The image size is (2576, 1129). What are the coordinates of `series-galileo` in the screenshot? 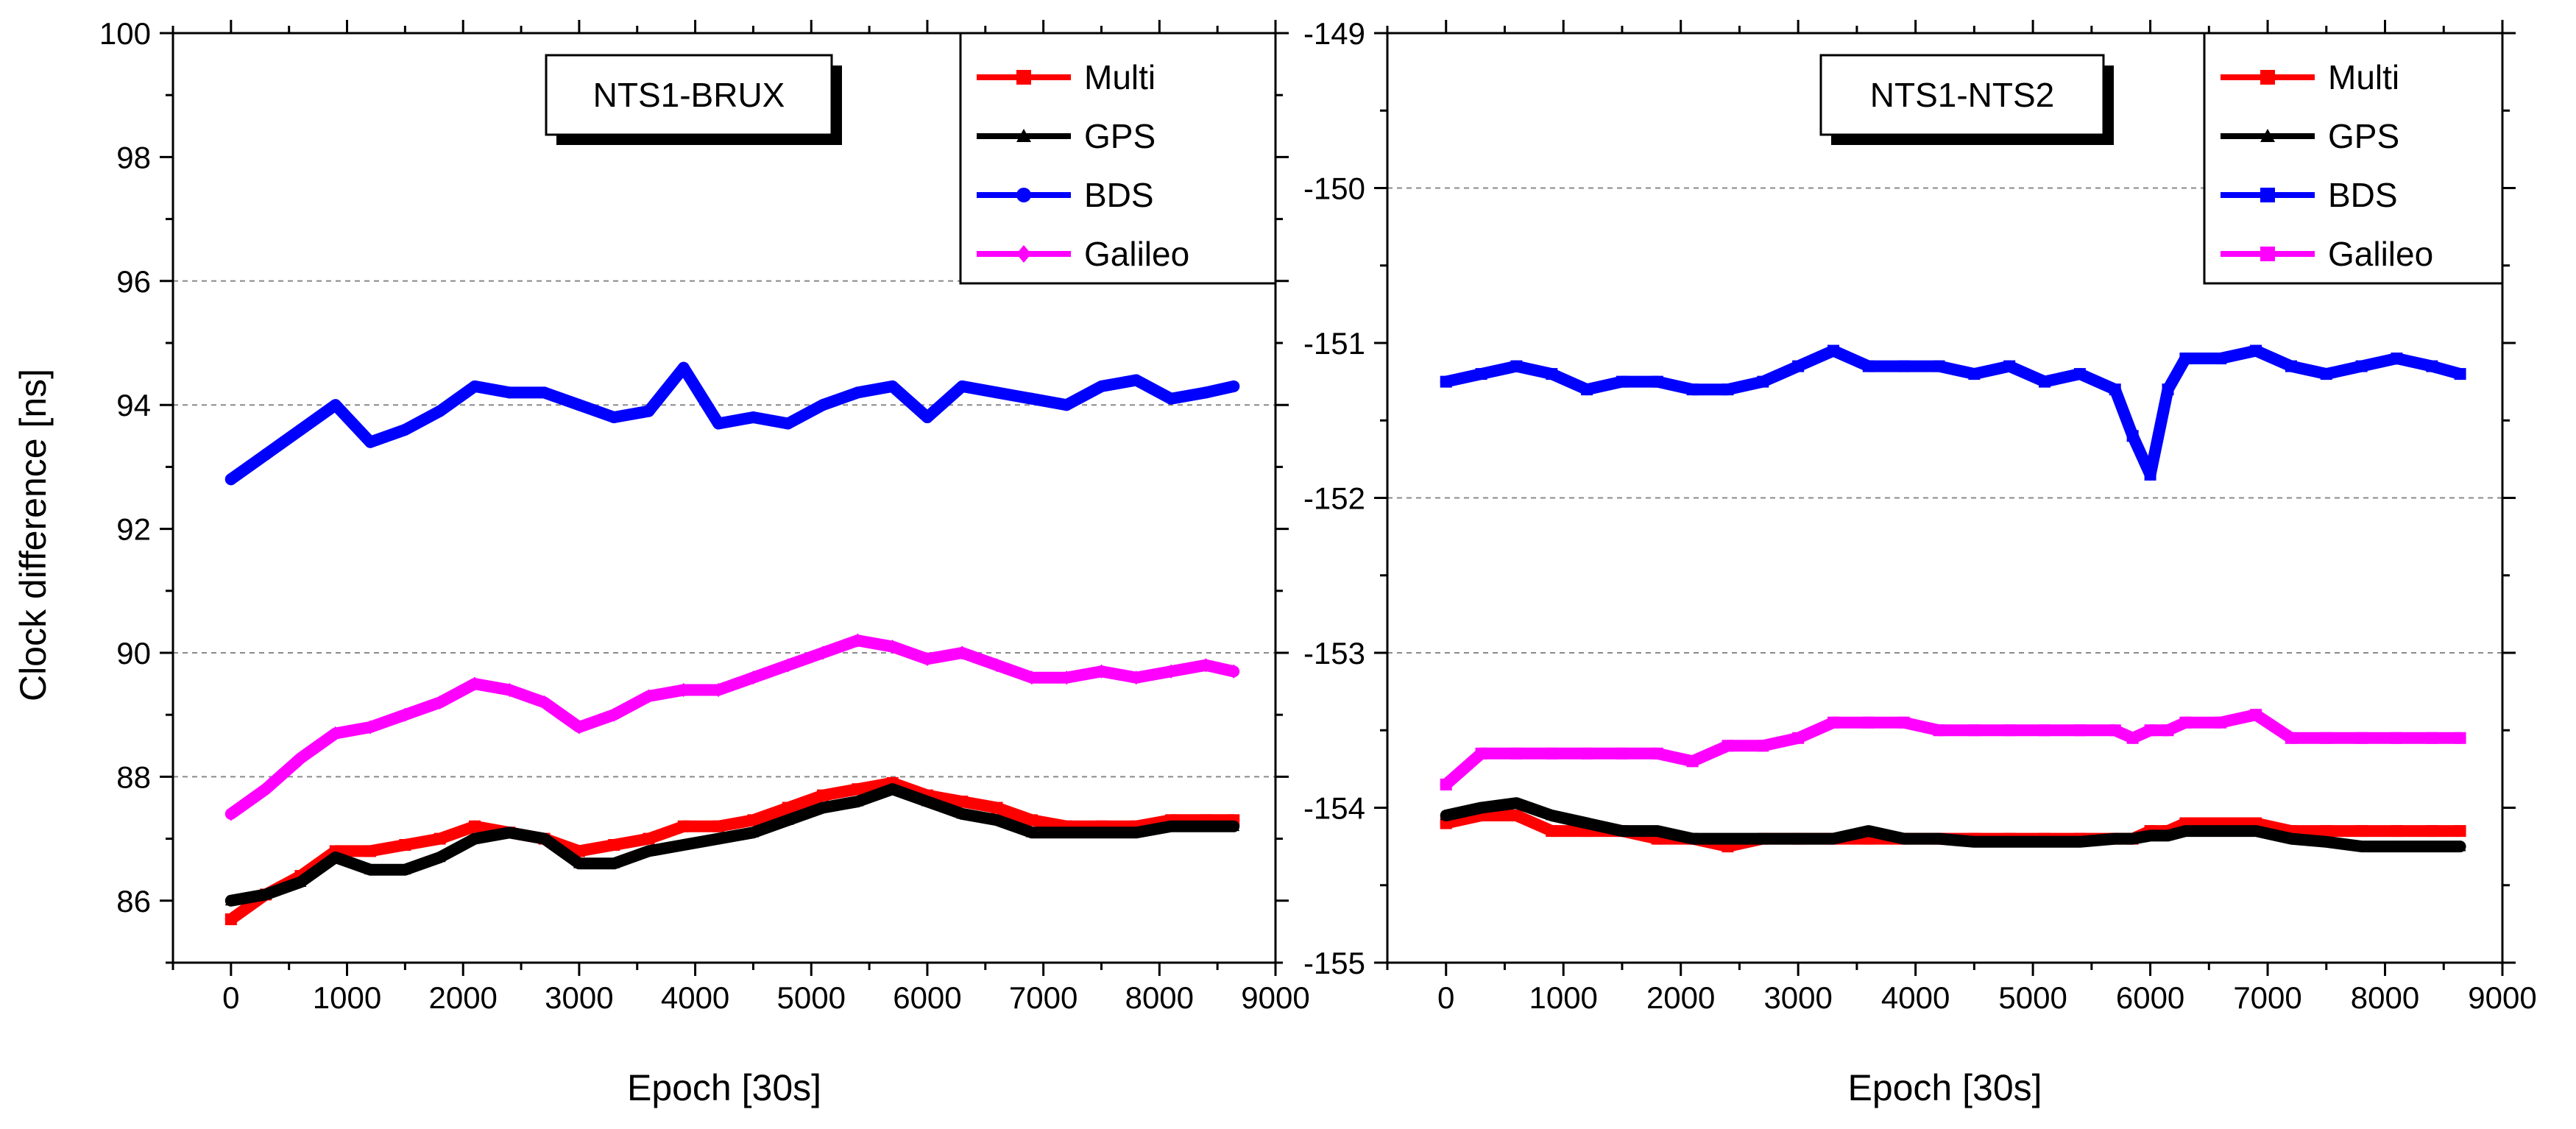 It's located at (732, 727).